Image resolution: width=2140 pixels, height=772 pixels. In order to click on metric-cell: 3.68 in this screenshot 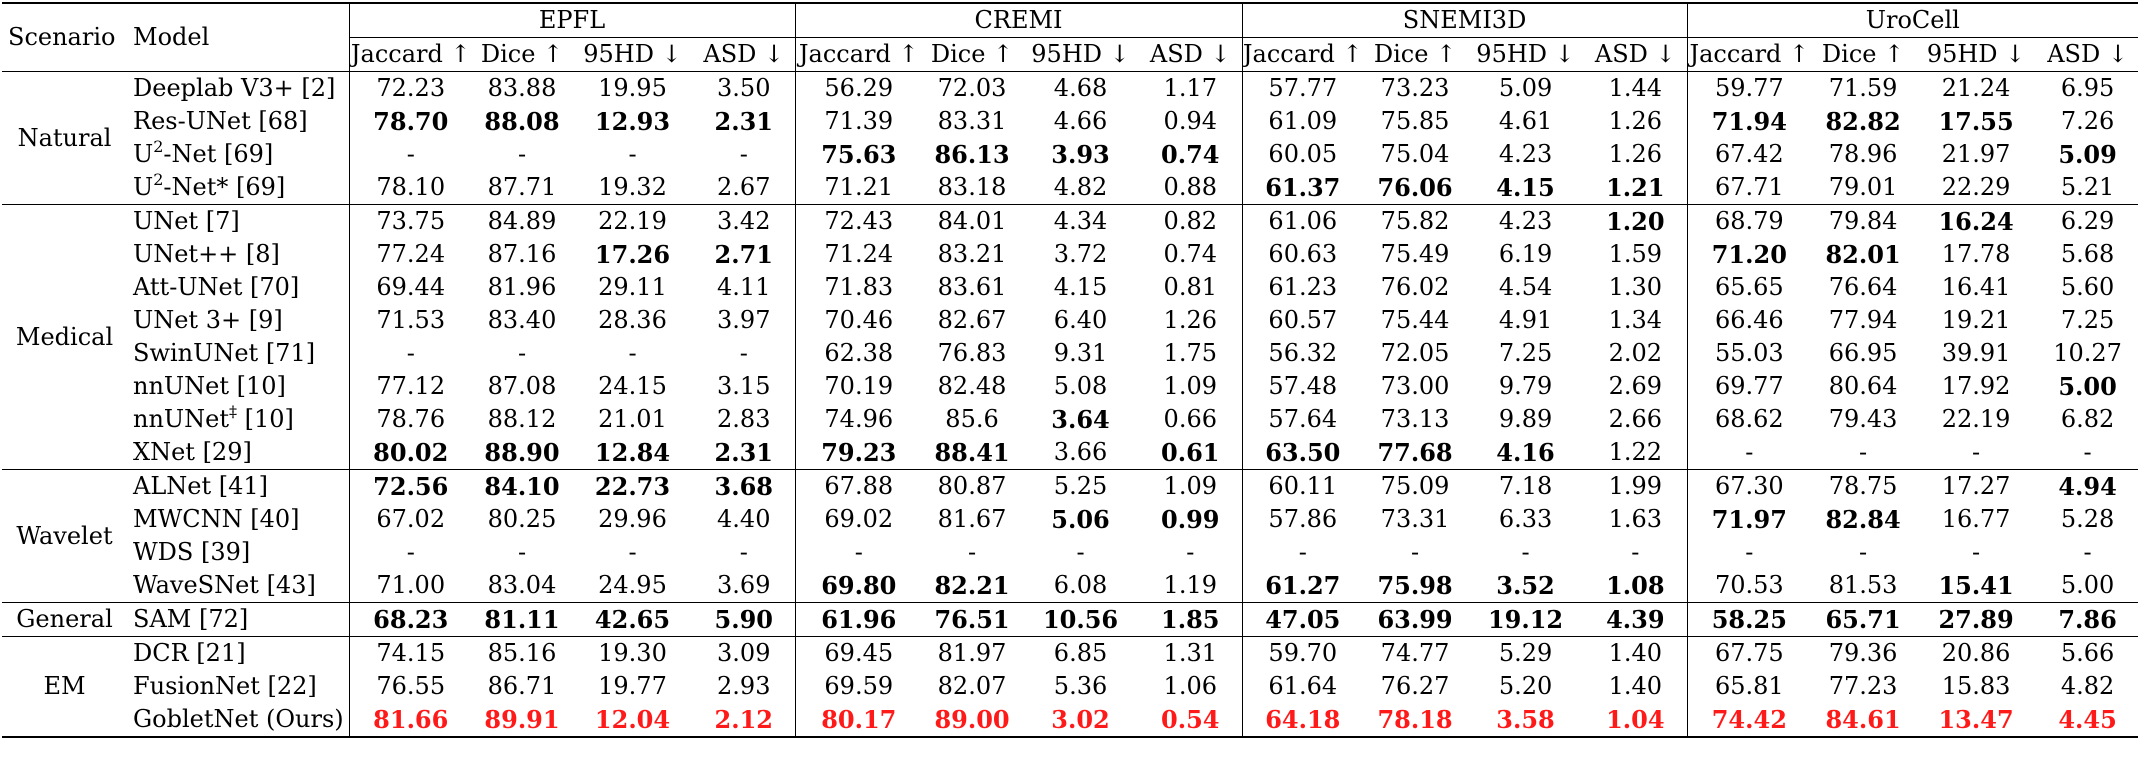, I will do `click(743, 486)`.